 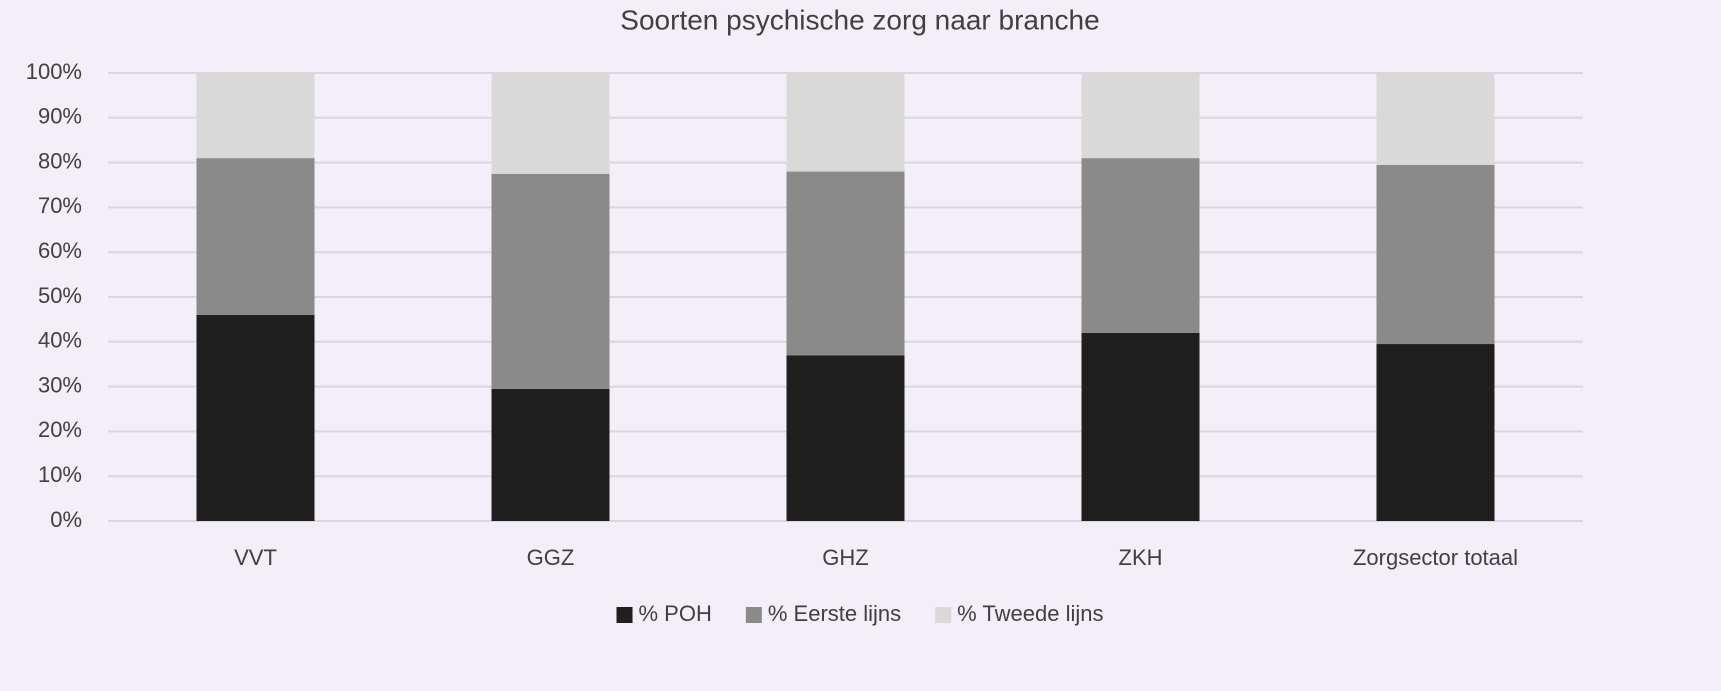 I want to click on chart-title: Soorten psychische zorg naar branche, so click(x=859, y=19).